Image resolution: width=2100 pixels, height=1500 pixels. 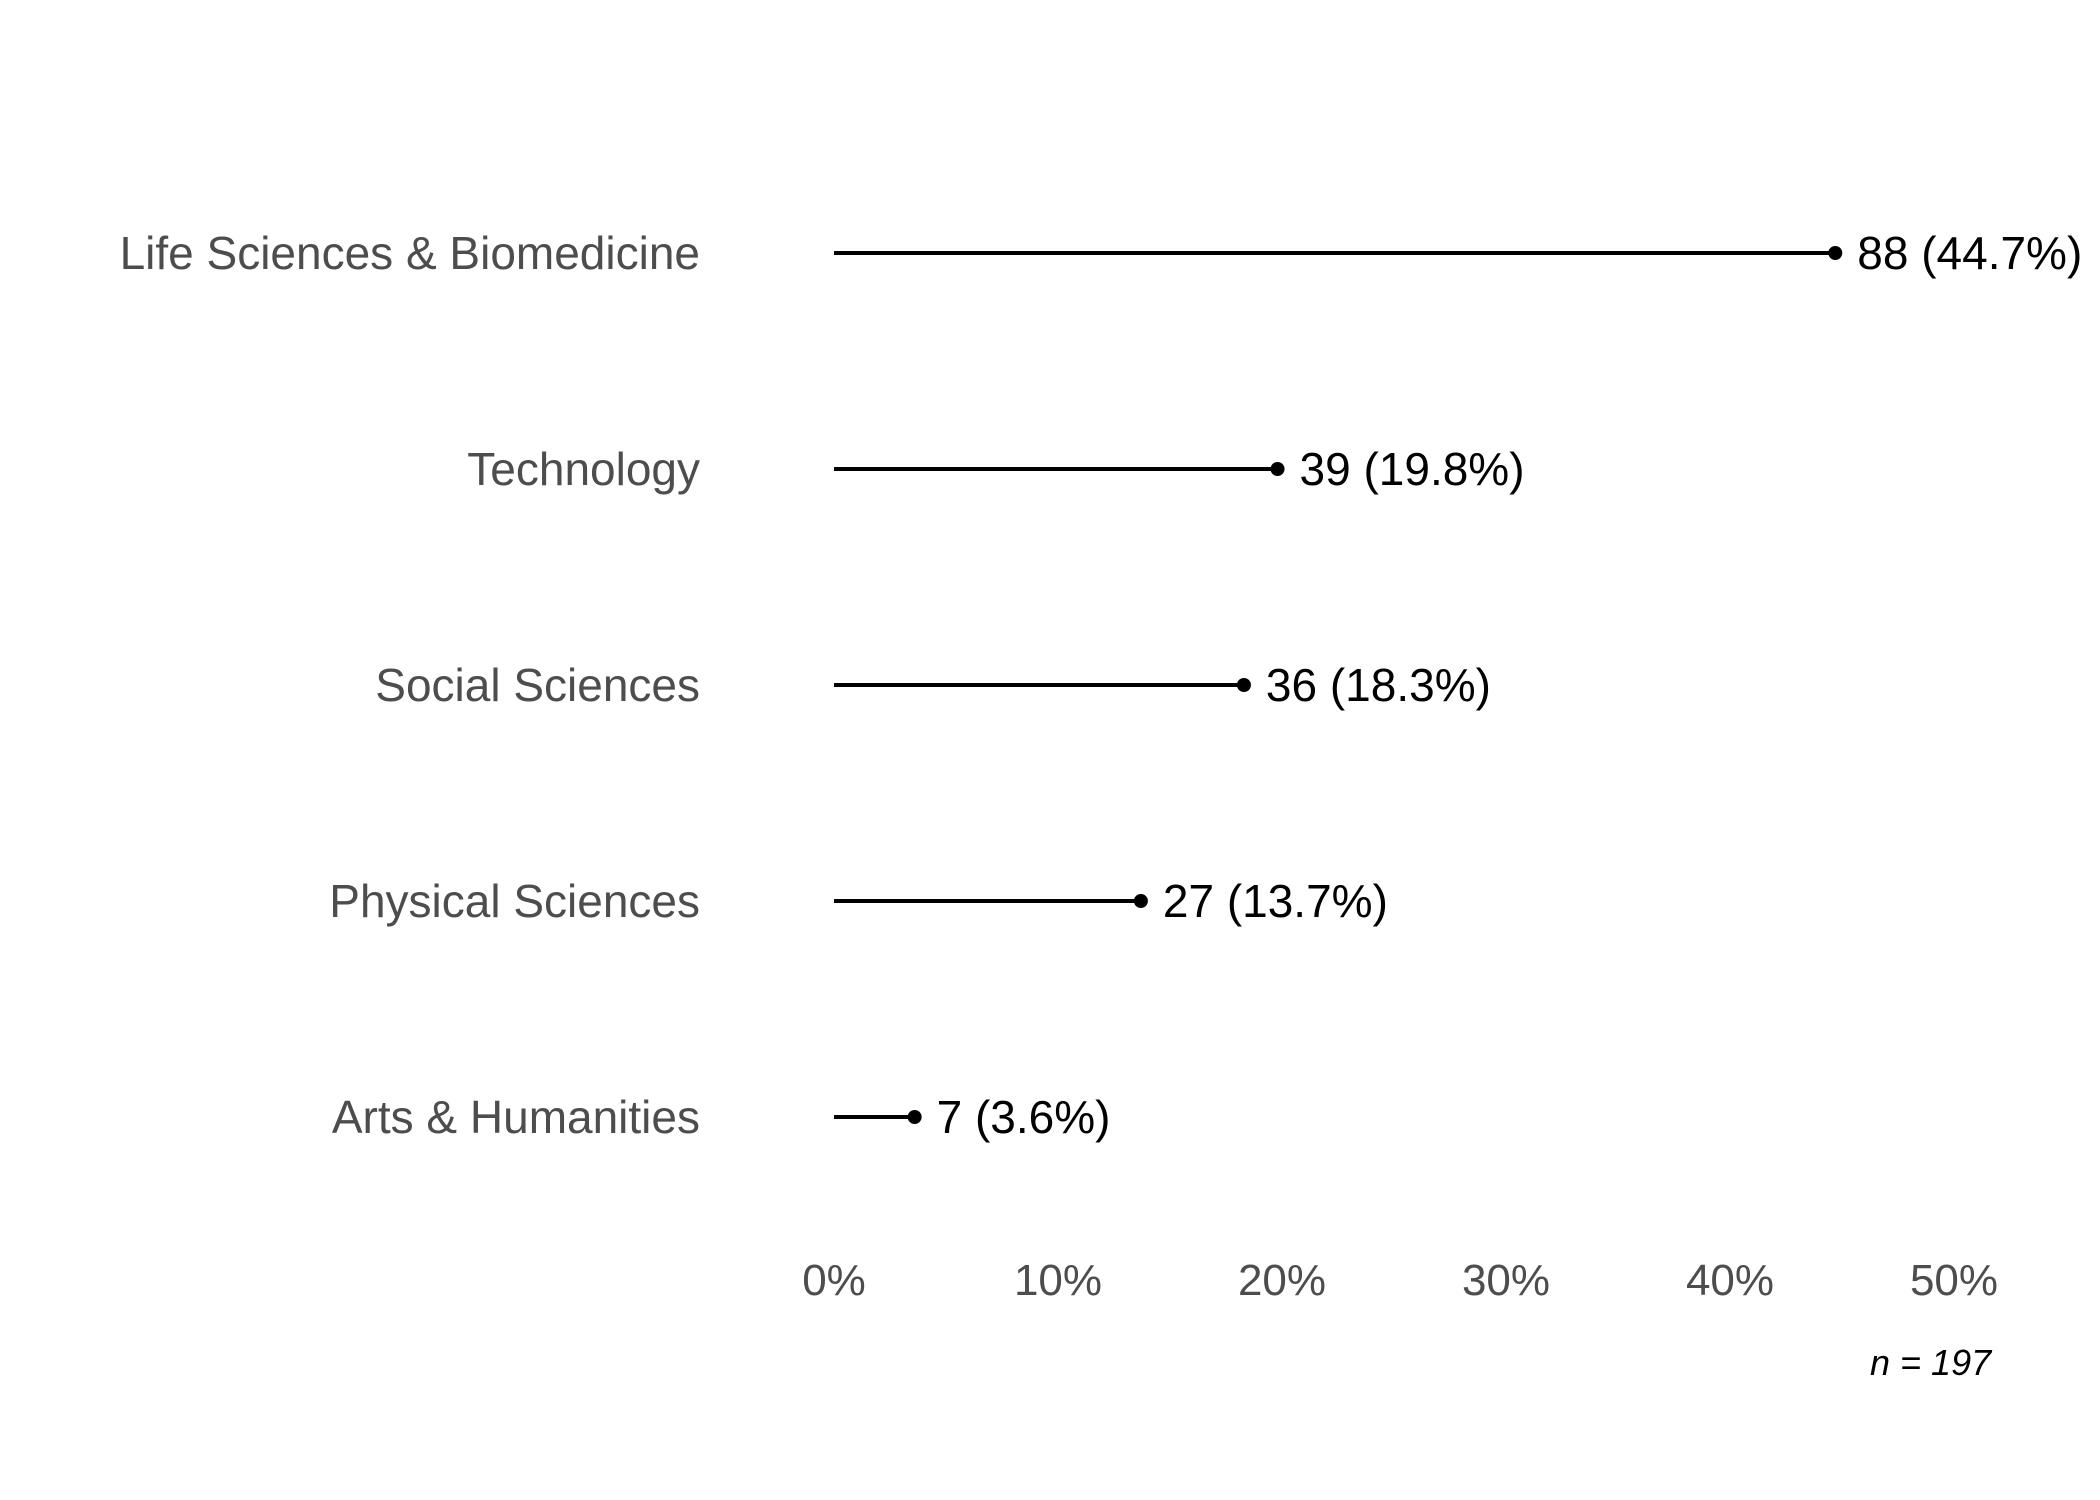 I want to click on lollipop-point-physical-sciences, so click(x=1140, y=901).